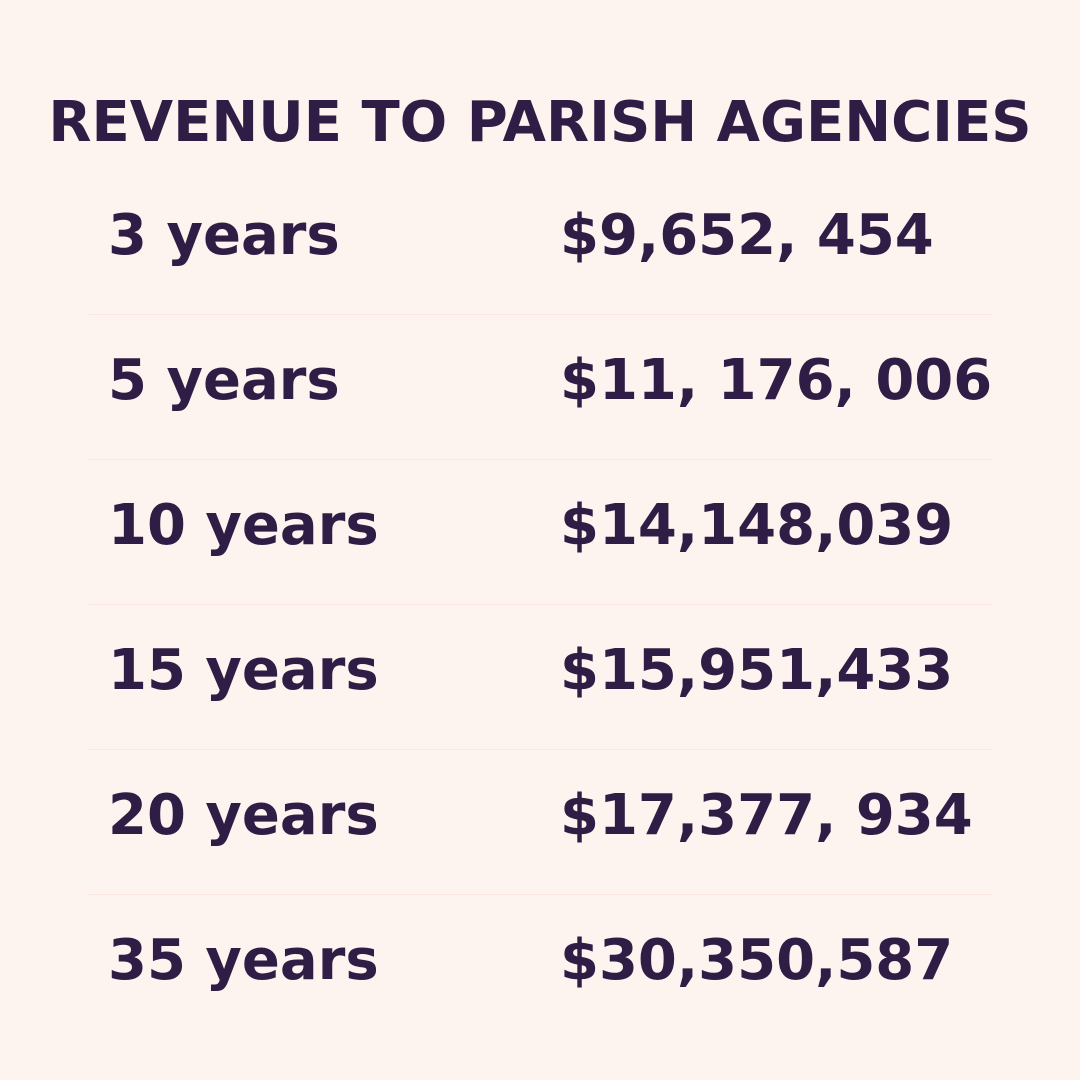 The width and height of the screenshot is (1080, 1080). What do you see at coordinates (757, 960) in the screenshot?
I see `revenue-amount: $30,350,587` at bounding box center [757, 960].